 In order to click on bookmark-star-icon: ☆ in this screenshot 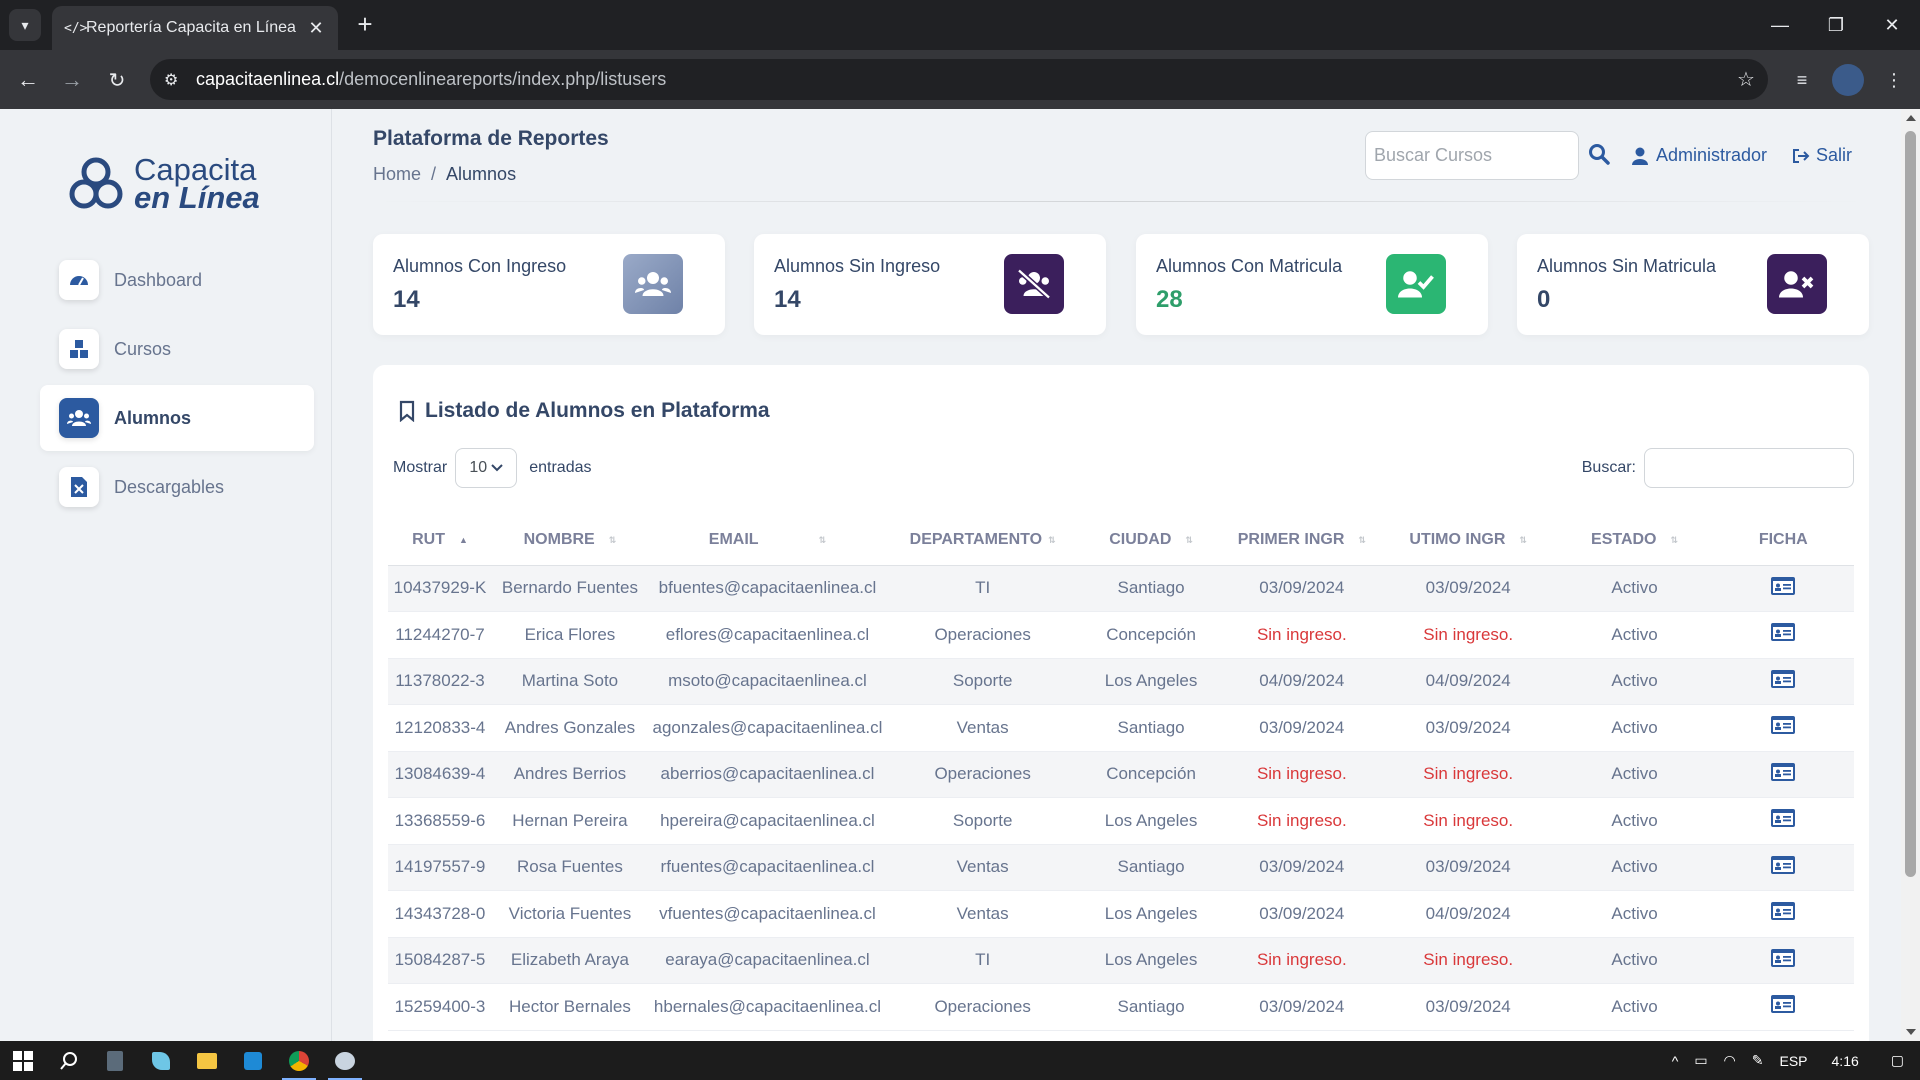, I will do `click(1746, 80)`.